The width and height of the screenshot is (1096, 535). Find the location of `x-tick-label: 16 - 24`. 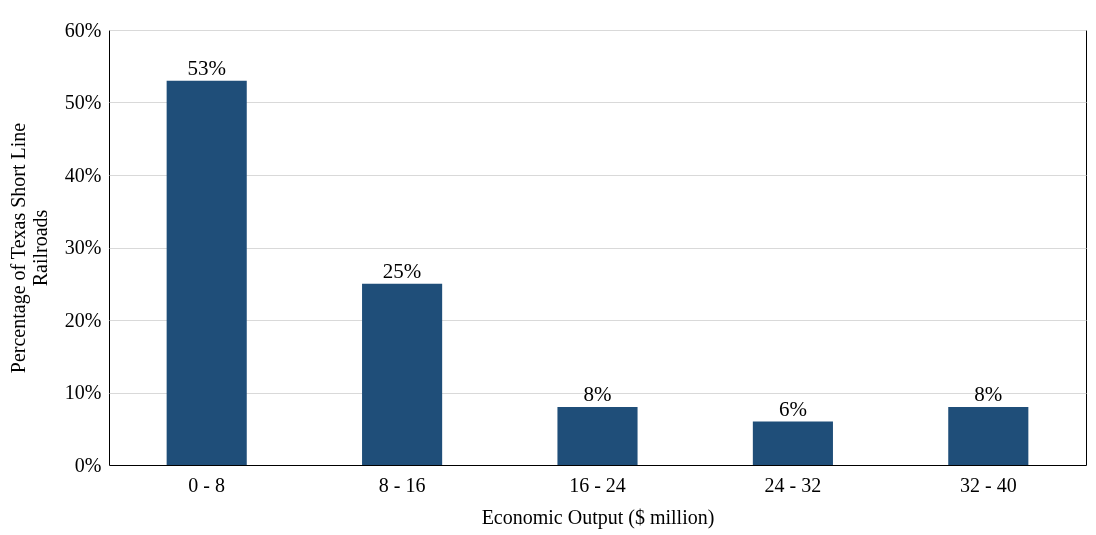

x-tick-label: 16 - 24 is located at coordinates (597, 484).